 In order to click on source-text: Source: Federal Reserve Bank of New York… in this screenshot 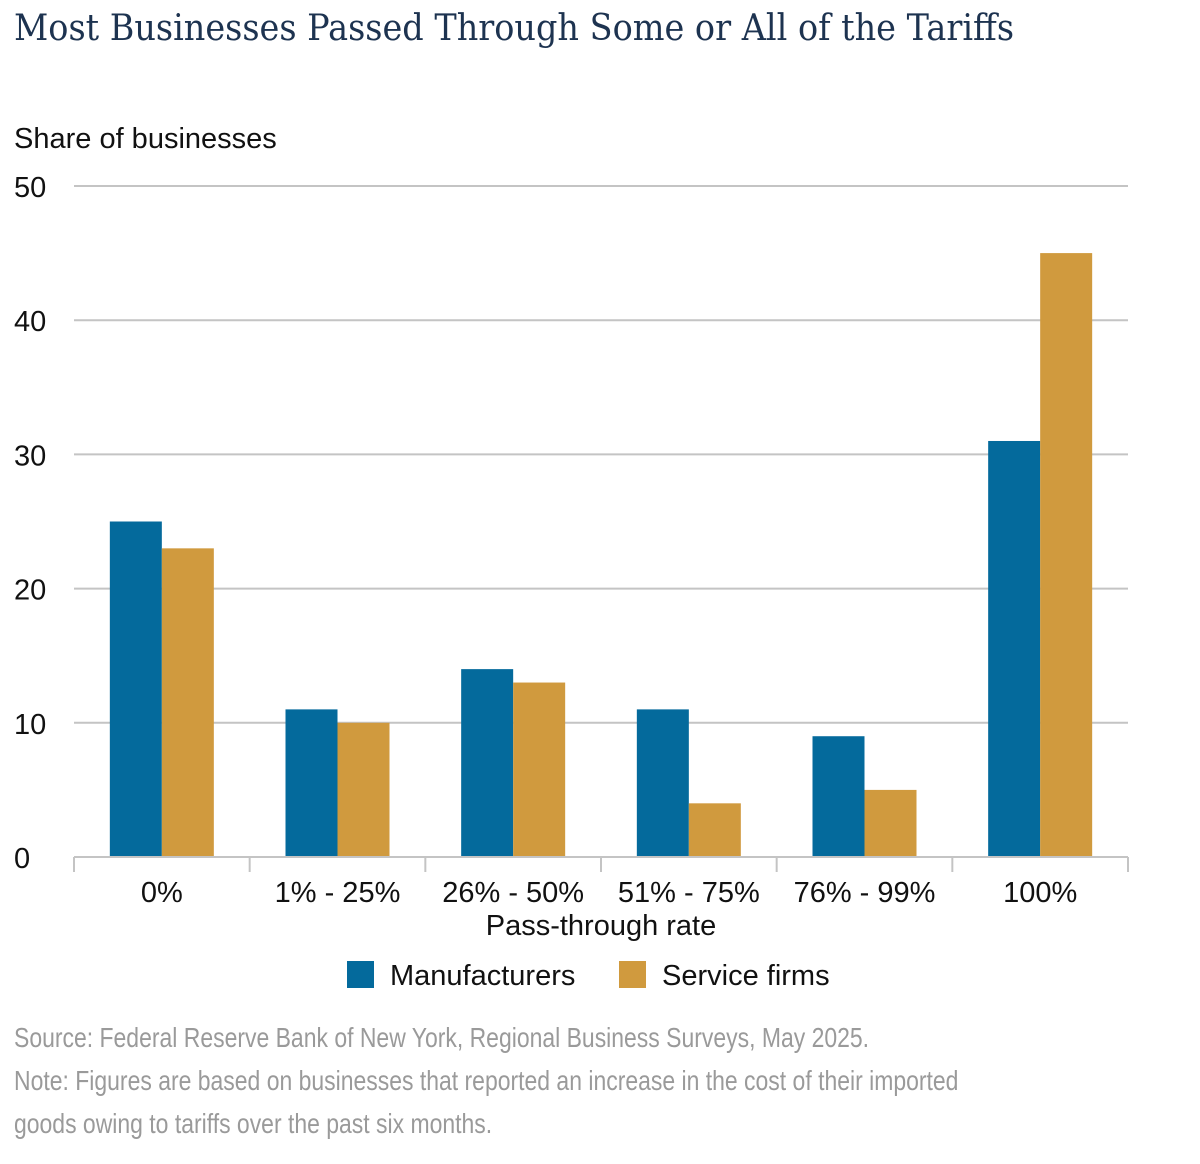, I will do `click(442, 1037)`.